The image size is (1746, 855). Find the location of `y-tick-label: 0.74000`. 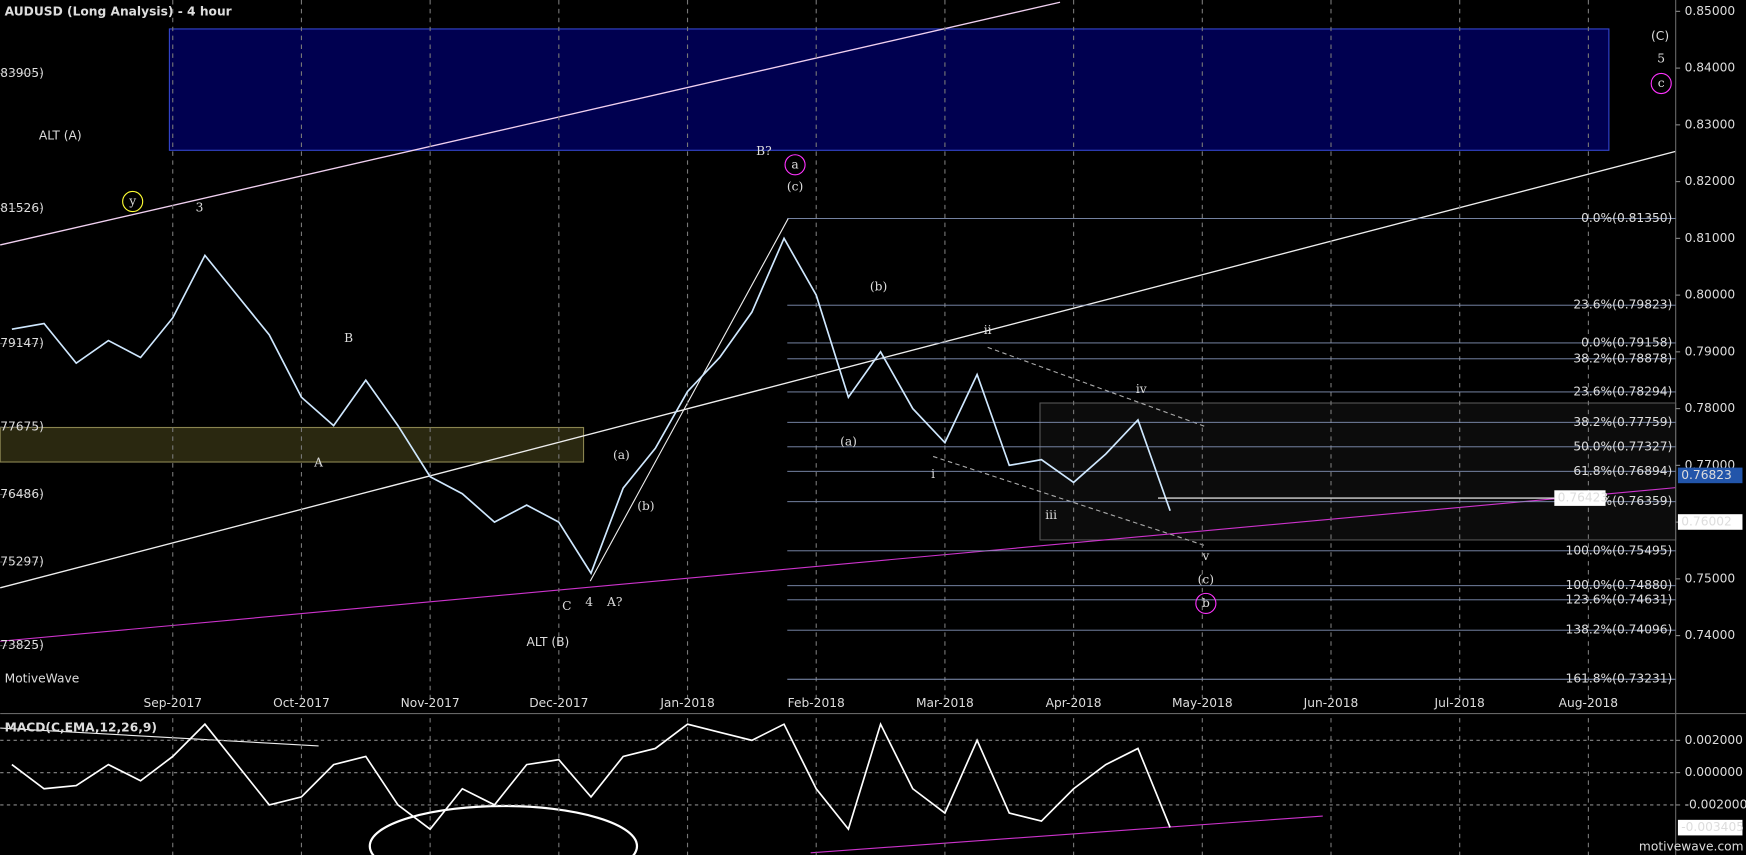

y-tick-label: 0.74000 is located at coordinates (1710, 635).